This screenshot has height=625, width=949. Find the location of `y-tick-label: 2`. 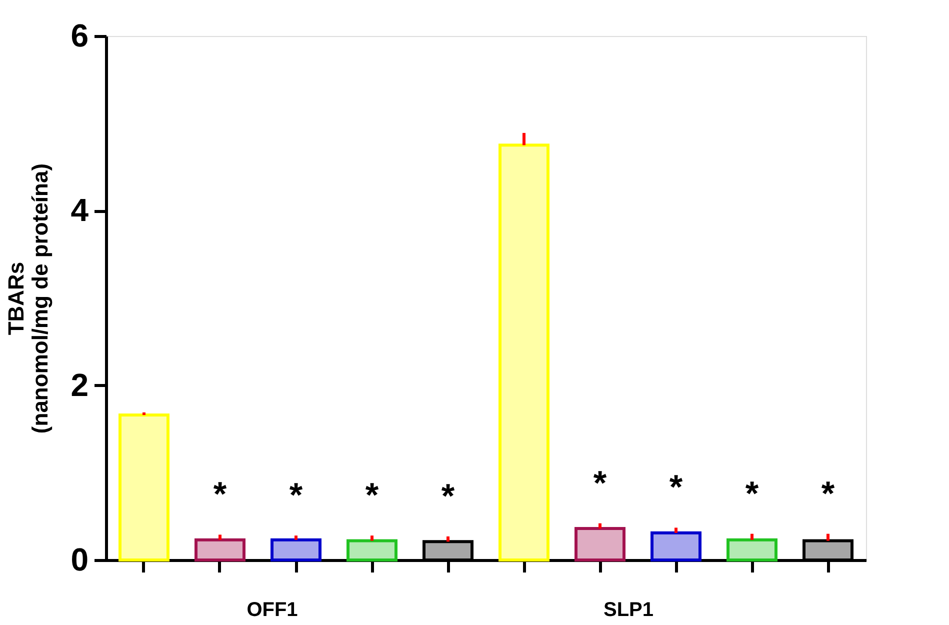

y-tick-label: 2 is located at coordinates (79, 384).